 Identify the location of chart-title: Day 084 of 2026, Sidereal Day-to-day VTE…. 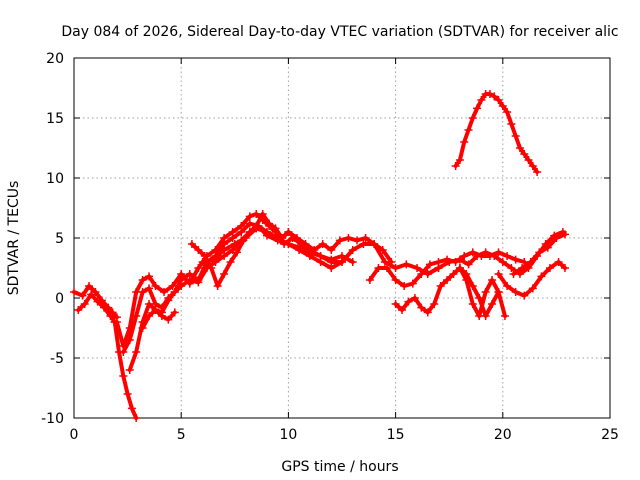
(339, 32).